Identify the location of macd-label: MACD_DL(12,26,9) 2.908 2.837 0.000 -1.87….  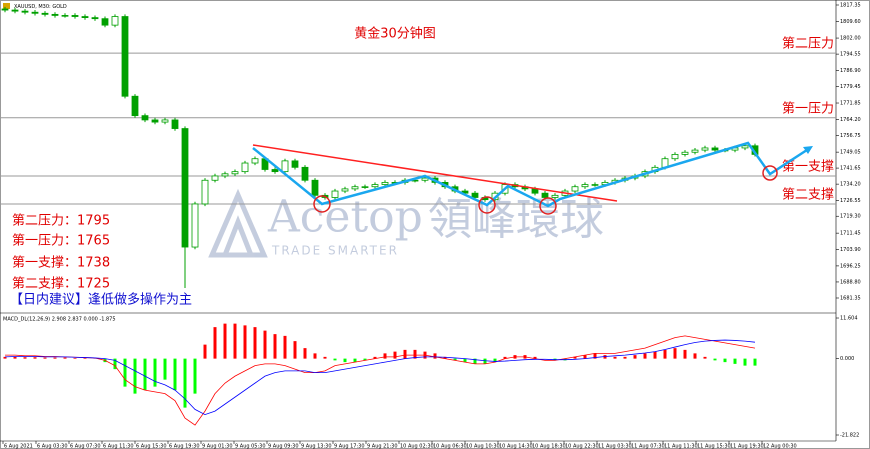
(59, 320).